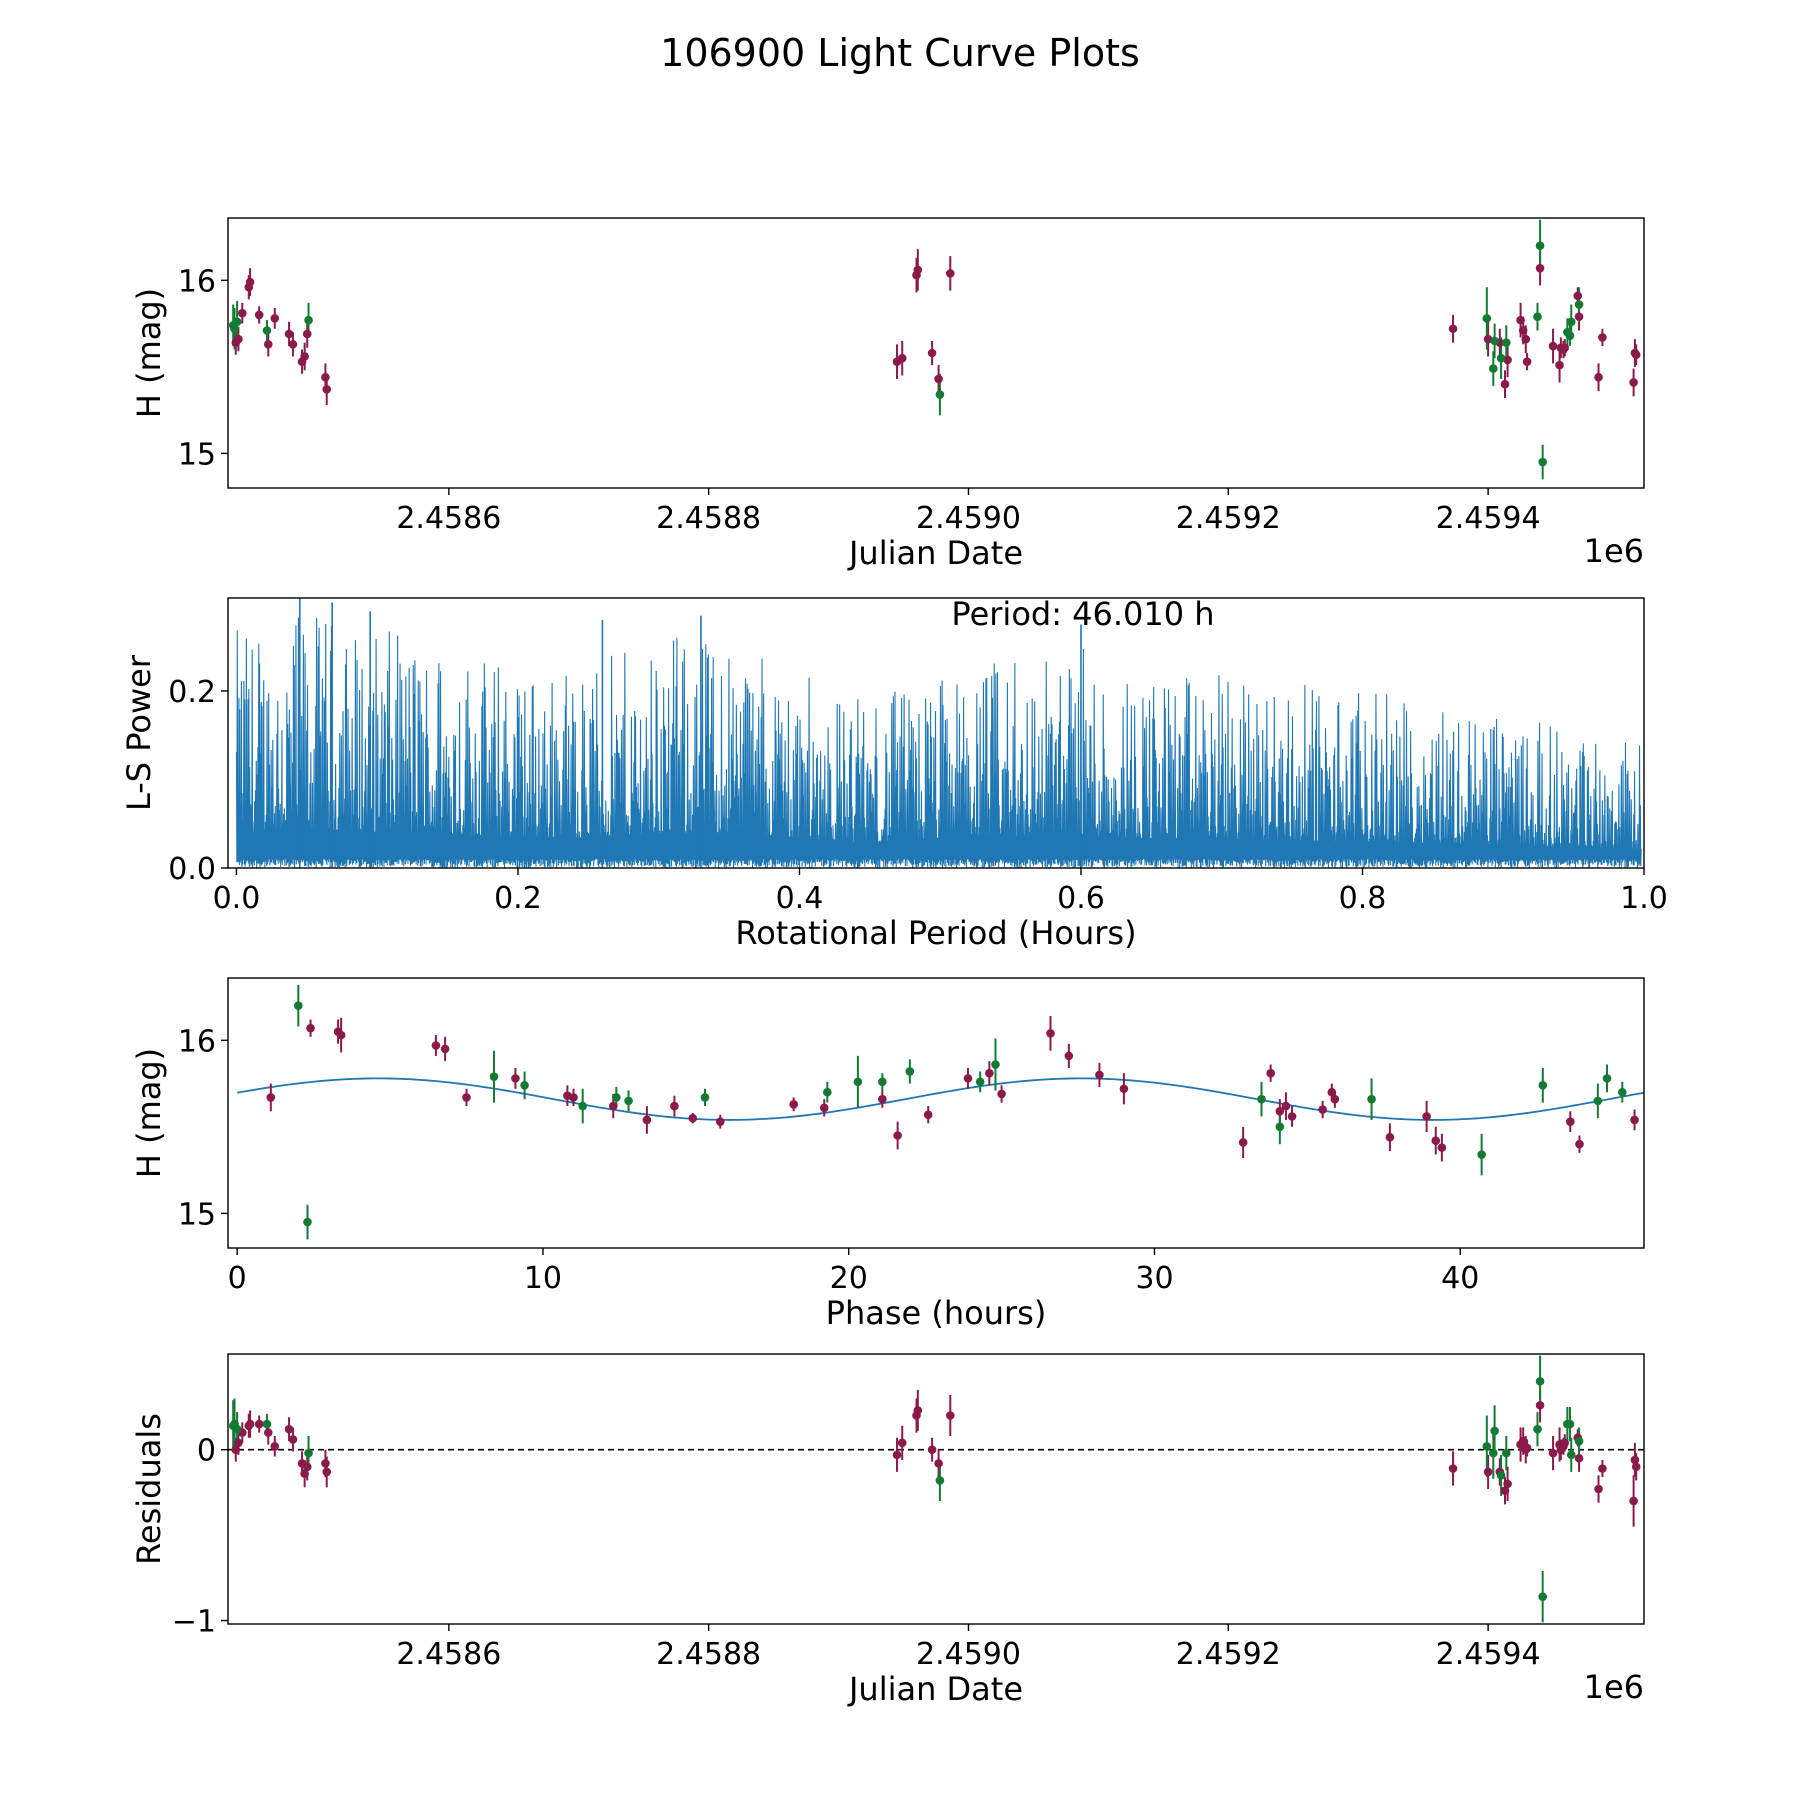 This screenshot has width=1800, height=1800. I want to click on phased-error-bars, so click(952, 1112).